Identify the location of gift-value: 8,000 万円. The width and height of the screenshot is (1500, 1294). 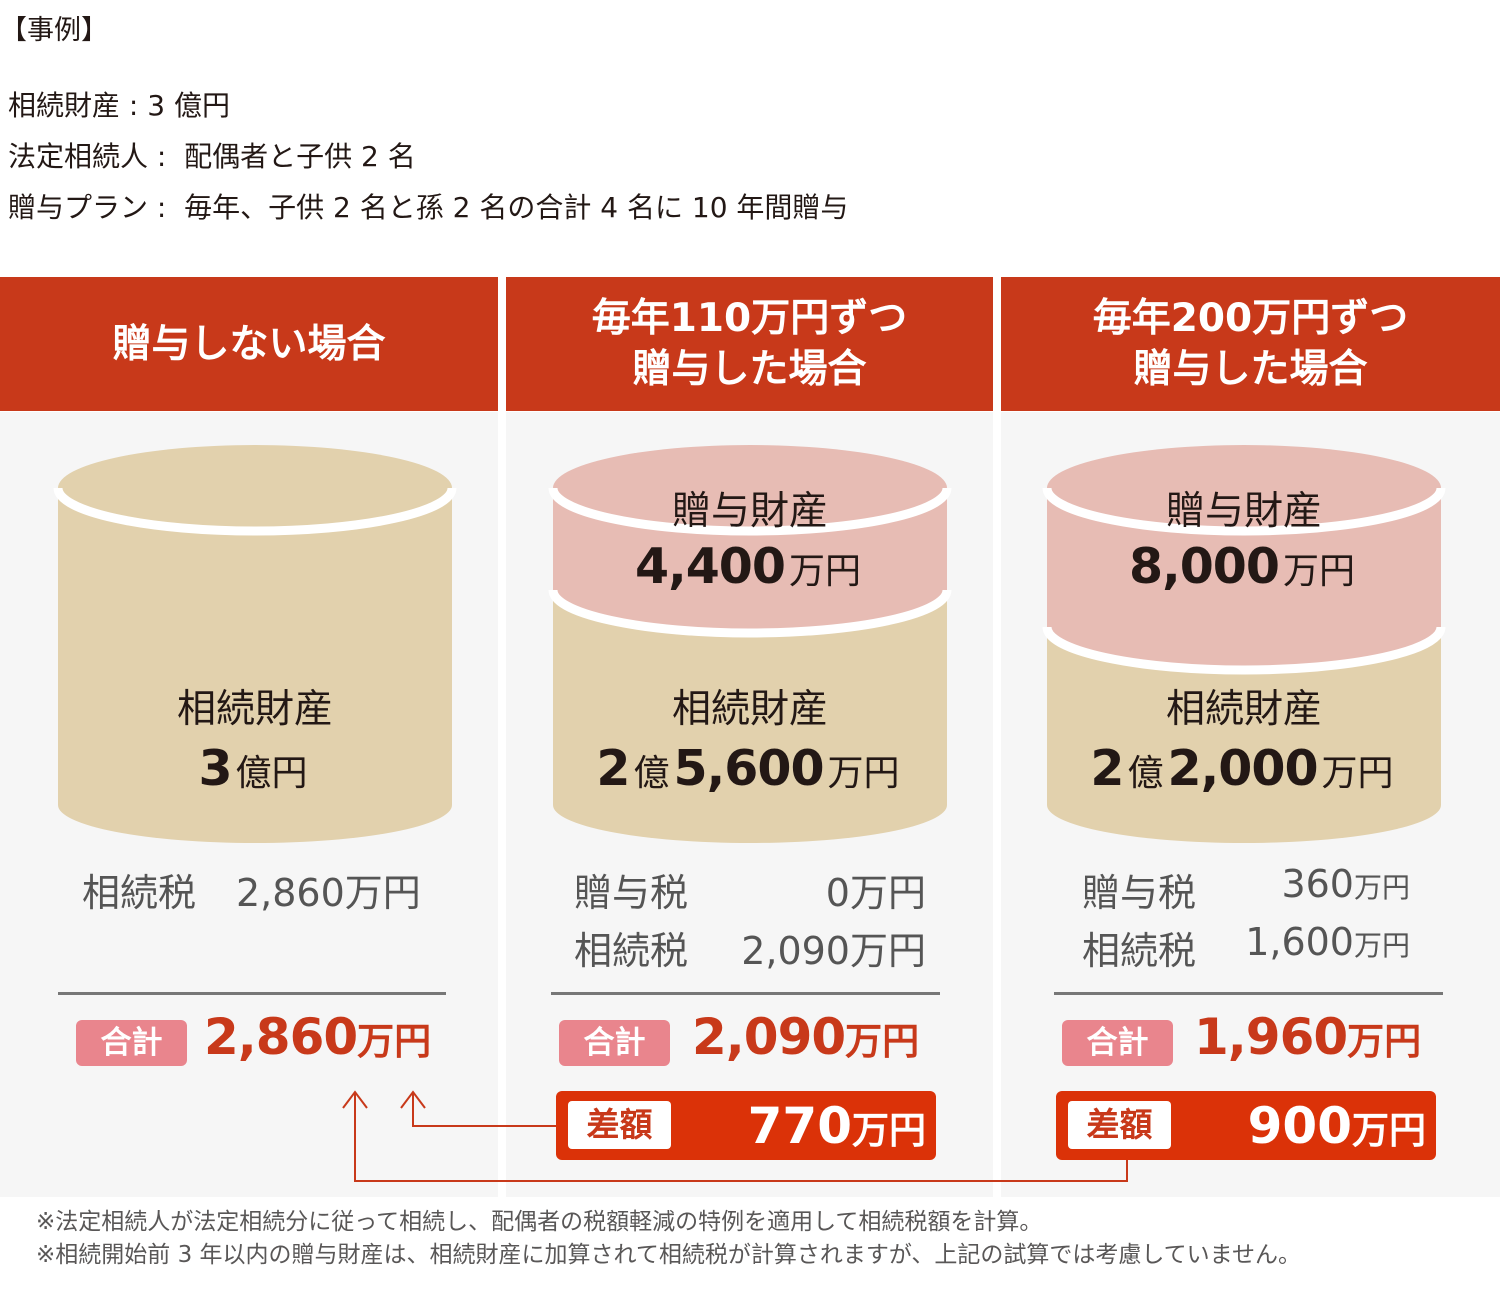
(1244, 569).